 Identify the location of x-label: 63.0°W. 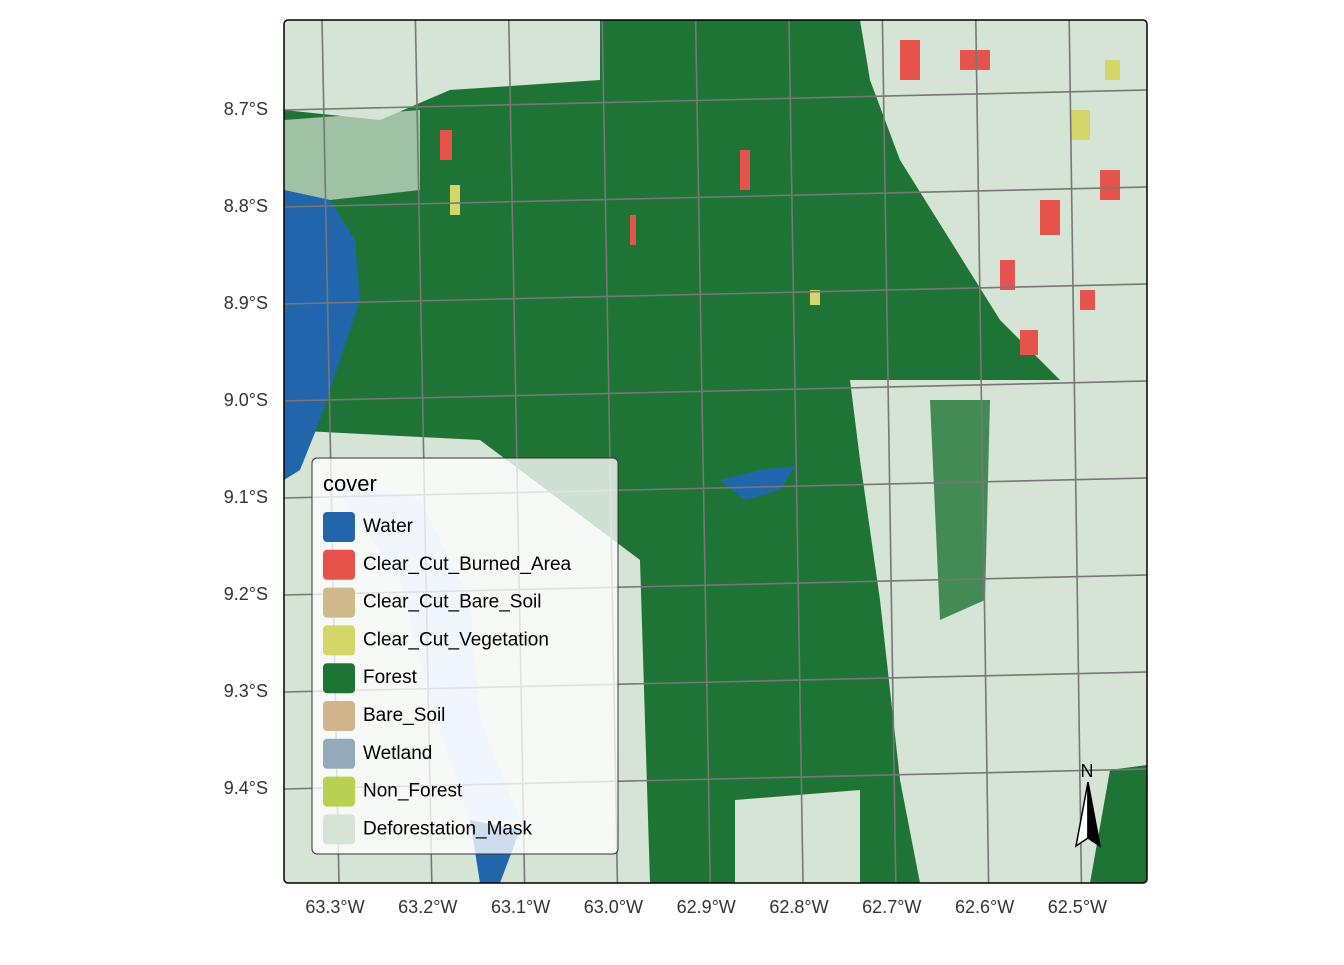
(613, 907).